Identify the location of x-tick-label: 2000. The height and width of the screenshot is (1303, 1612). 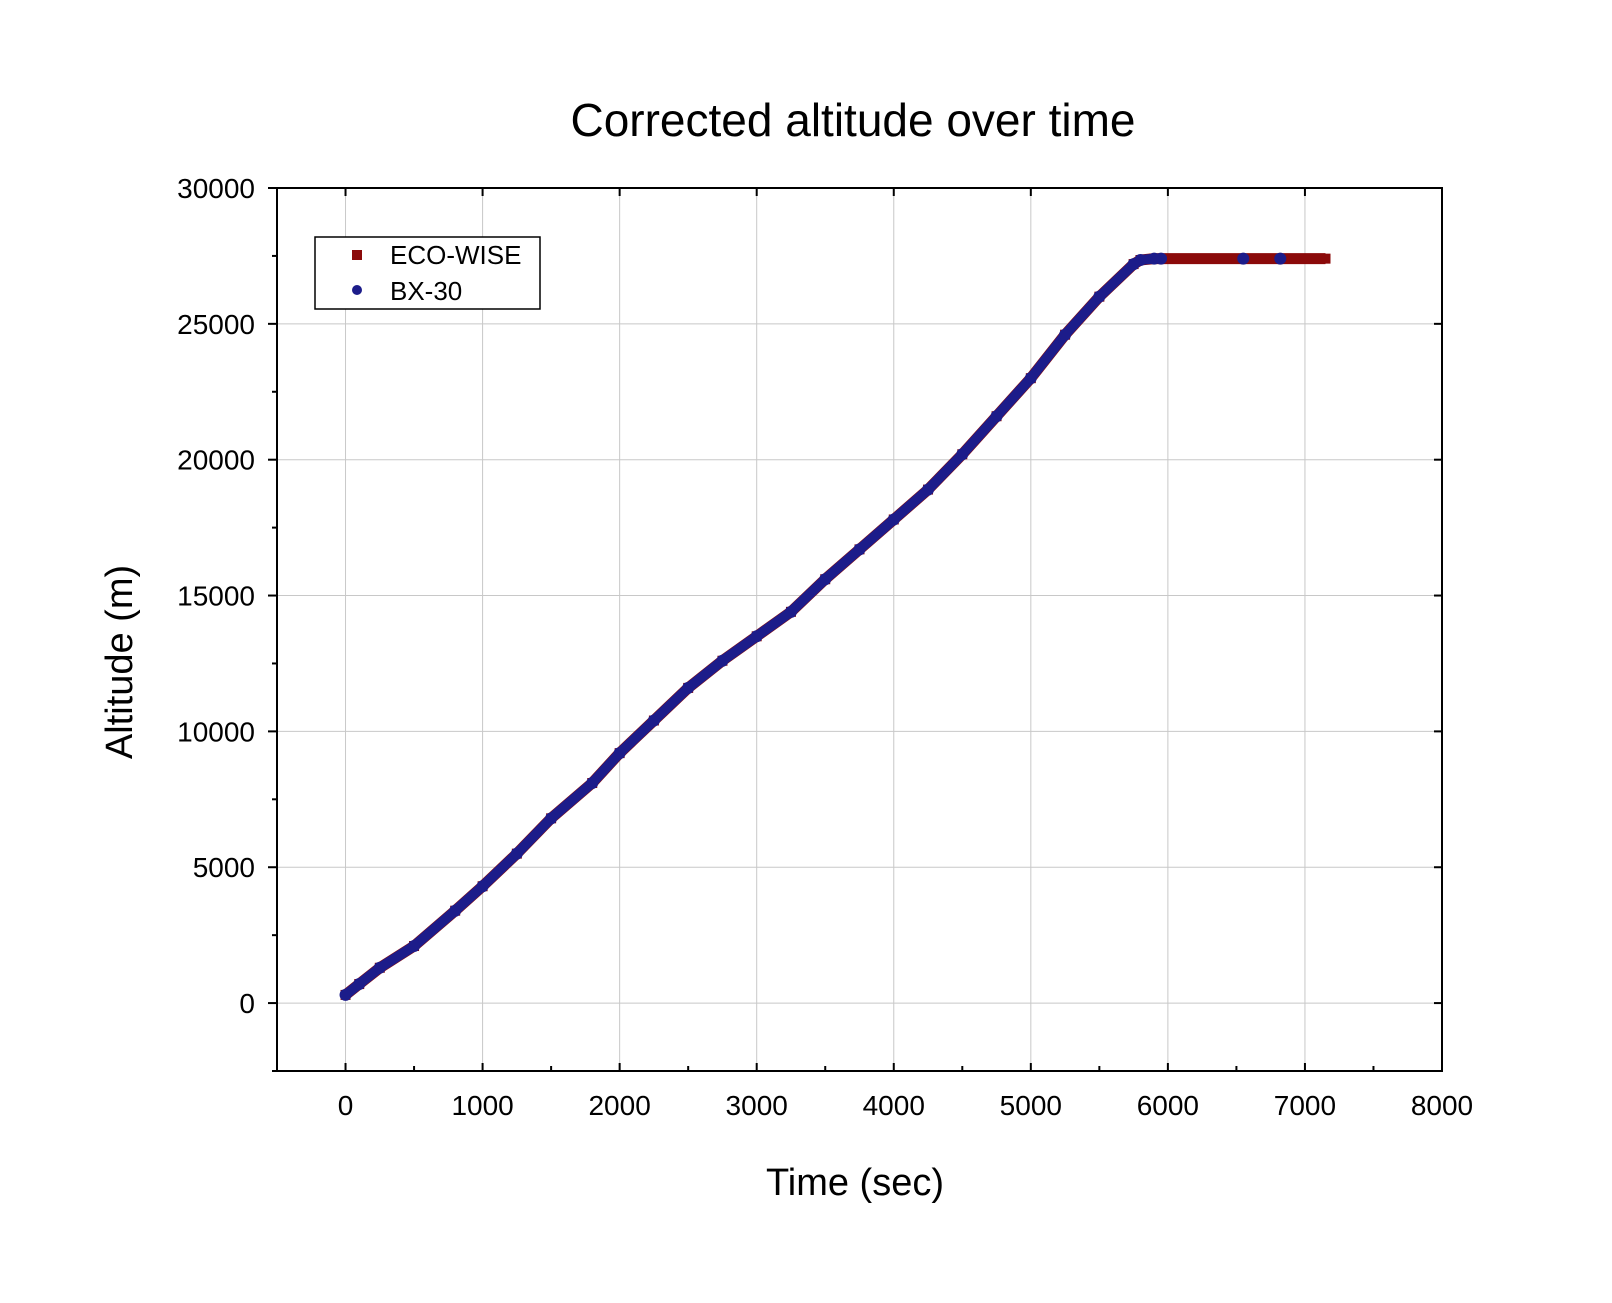
(619, 1105).